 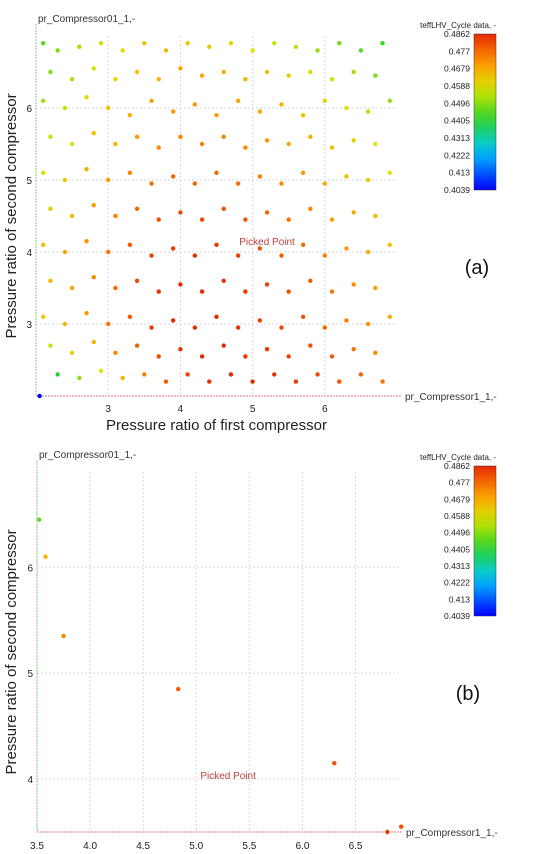 What do you see at coordinates (30, 674) in the screenshot?
I see `y-tick-label: 5` at bounding box center [30, 674].